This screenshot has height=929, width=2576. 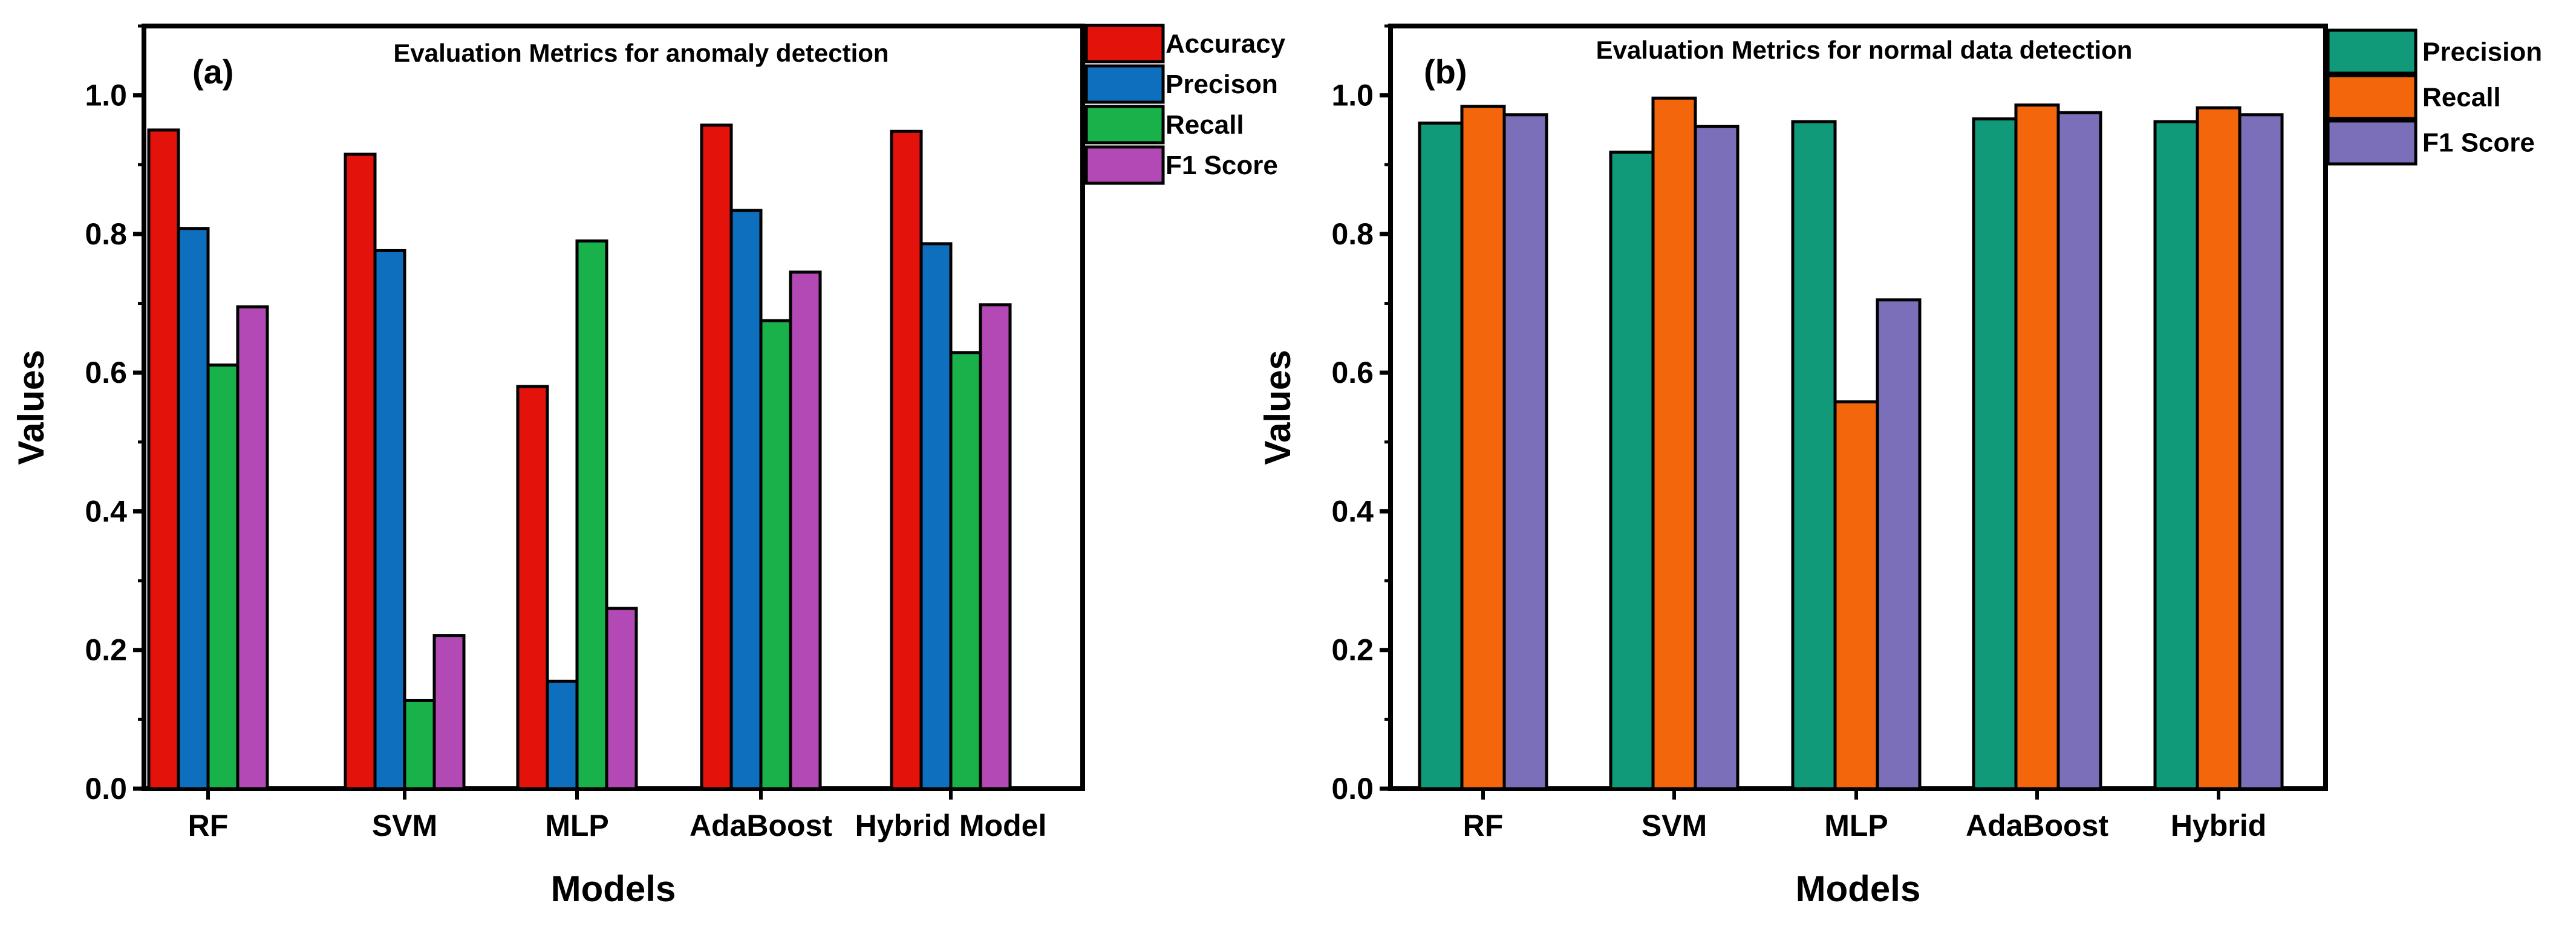 What do you see at coordinates (1995, 454) in the screenshot?
I see `bar-adaboost-precision` at bounding box center [1995, 454].